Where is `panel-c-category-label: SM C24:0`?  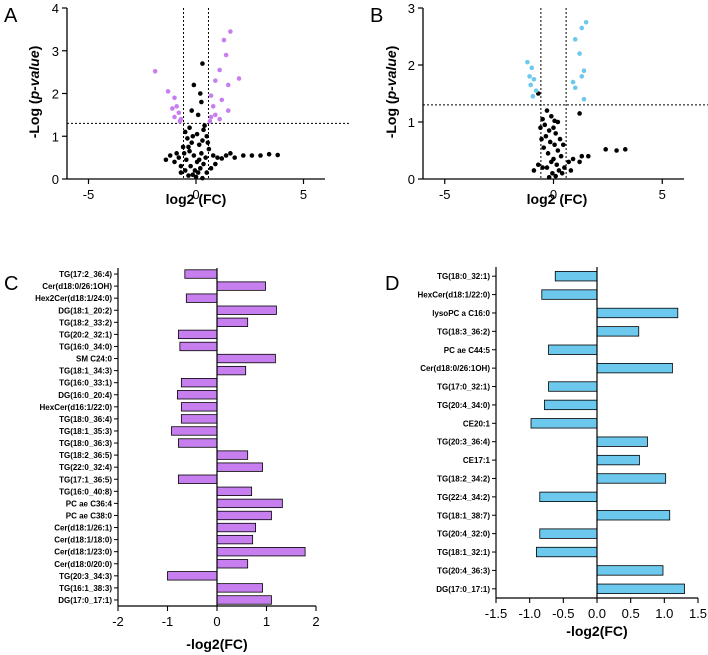 panel-c-category-label: SM C24:0 is located at coordinates (94, 359).